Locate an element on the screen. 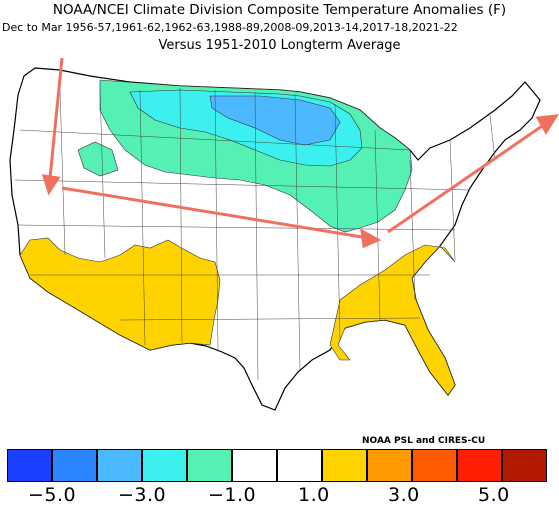  warm-anomaly-southwest is located at coordinates (120, 294).